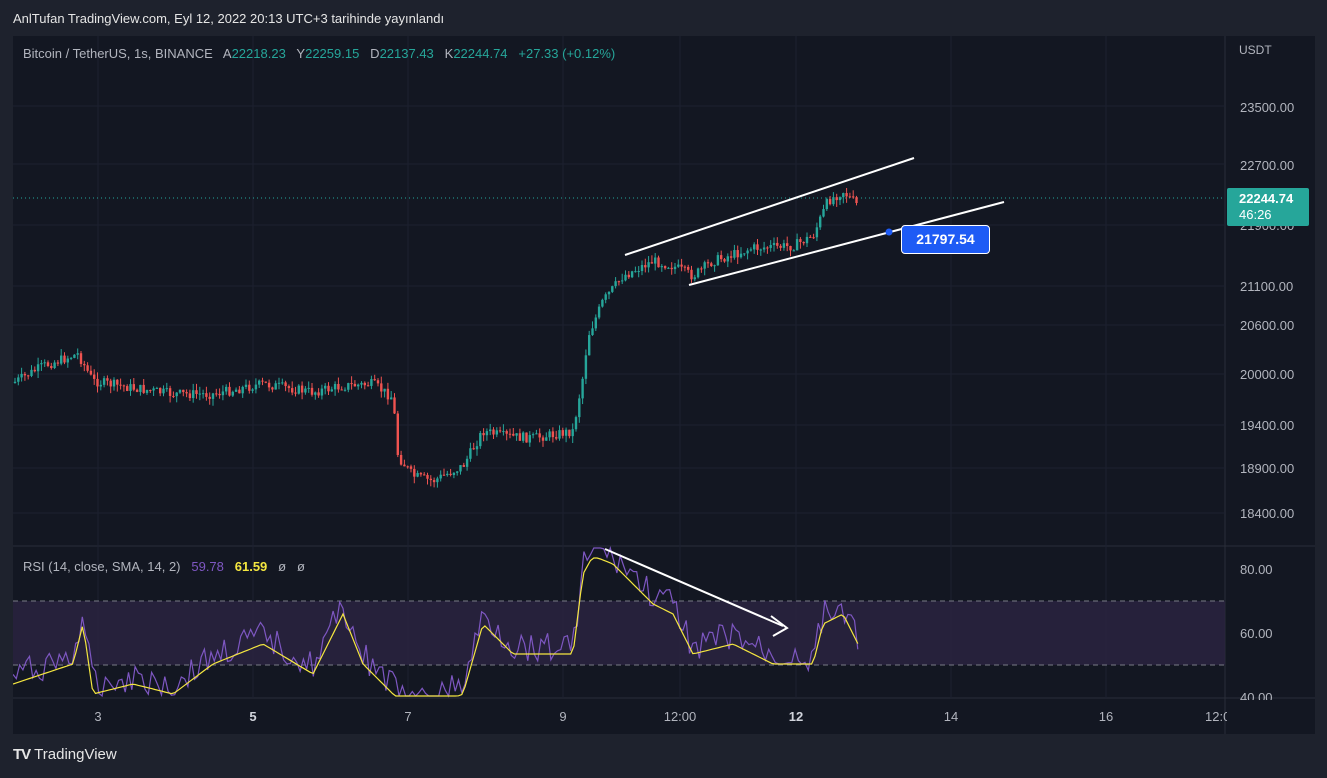  Describe the element at coordinates (1266, 198) in the screenshot. I see `last-price-value: 22244.74` at that location.